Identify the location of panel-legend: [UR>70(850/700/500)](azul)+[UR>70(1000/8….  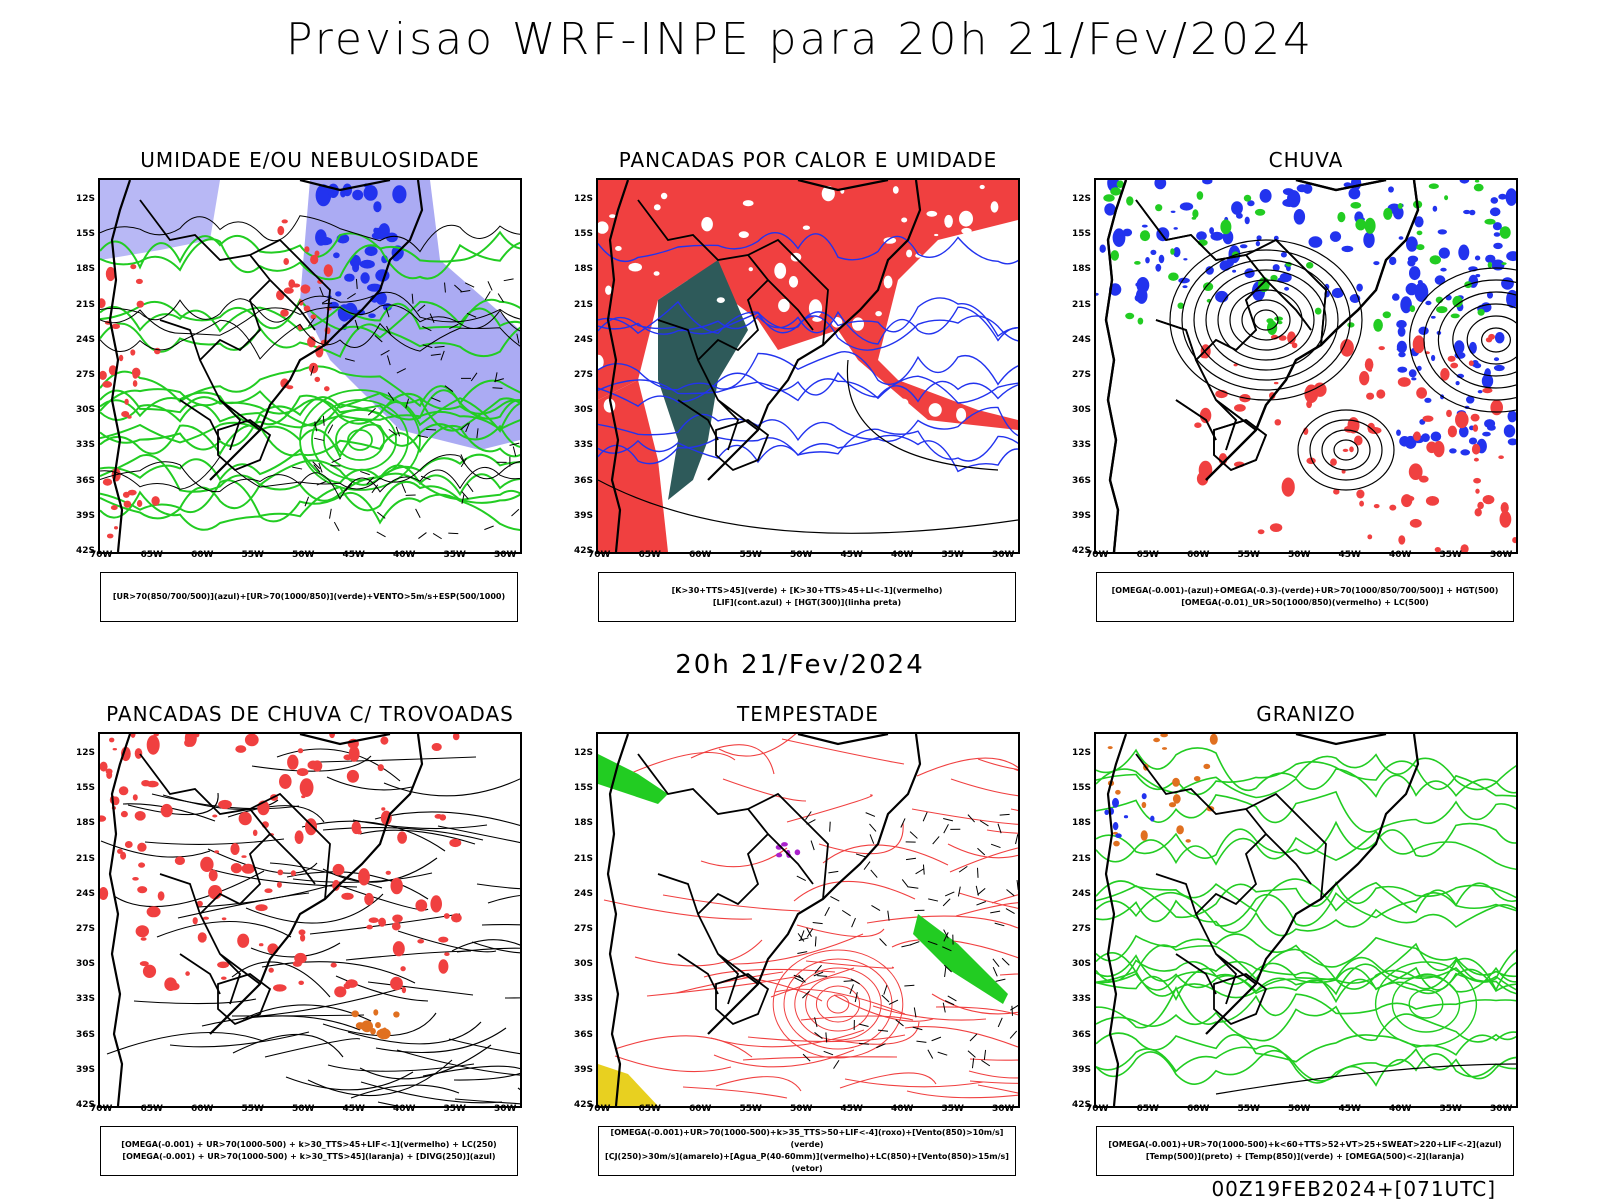
(309, 597).